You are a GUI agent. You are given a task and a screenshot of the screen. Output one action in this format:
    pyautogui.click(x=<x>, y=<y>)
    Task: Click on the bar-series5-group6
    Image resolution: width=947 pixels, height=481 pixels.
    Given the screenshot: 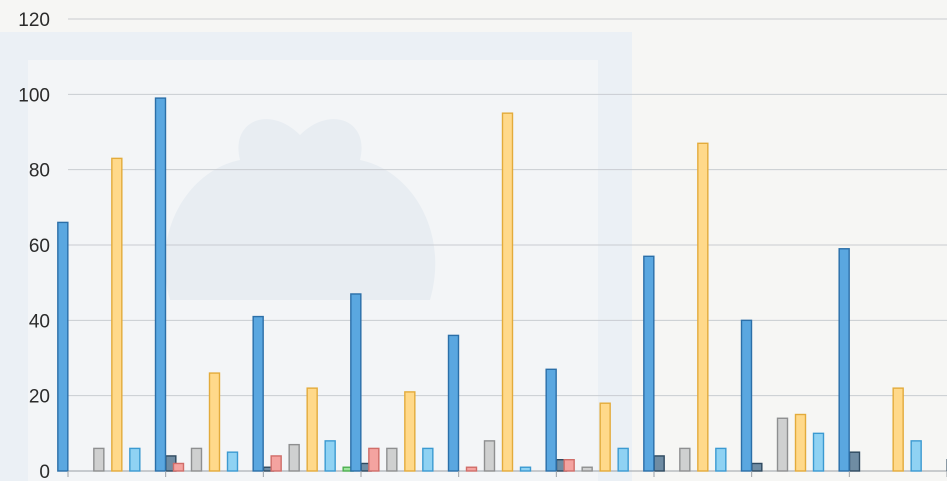 What is the action you would take?
    pyautogui.click(x=623, y=459)
    